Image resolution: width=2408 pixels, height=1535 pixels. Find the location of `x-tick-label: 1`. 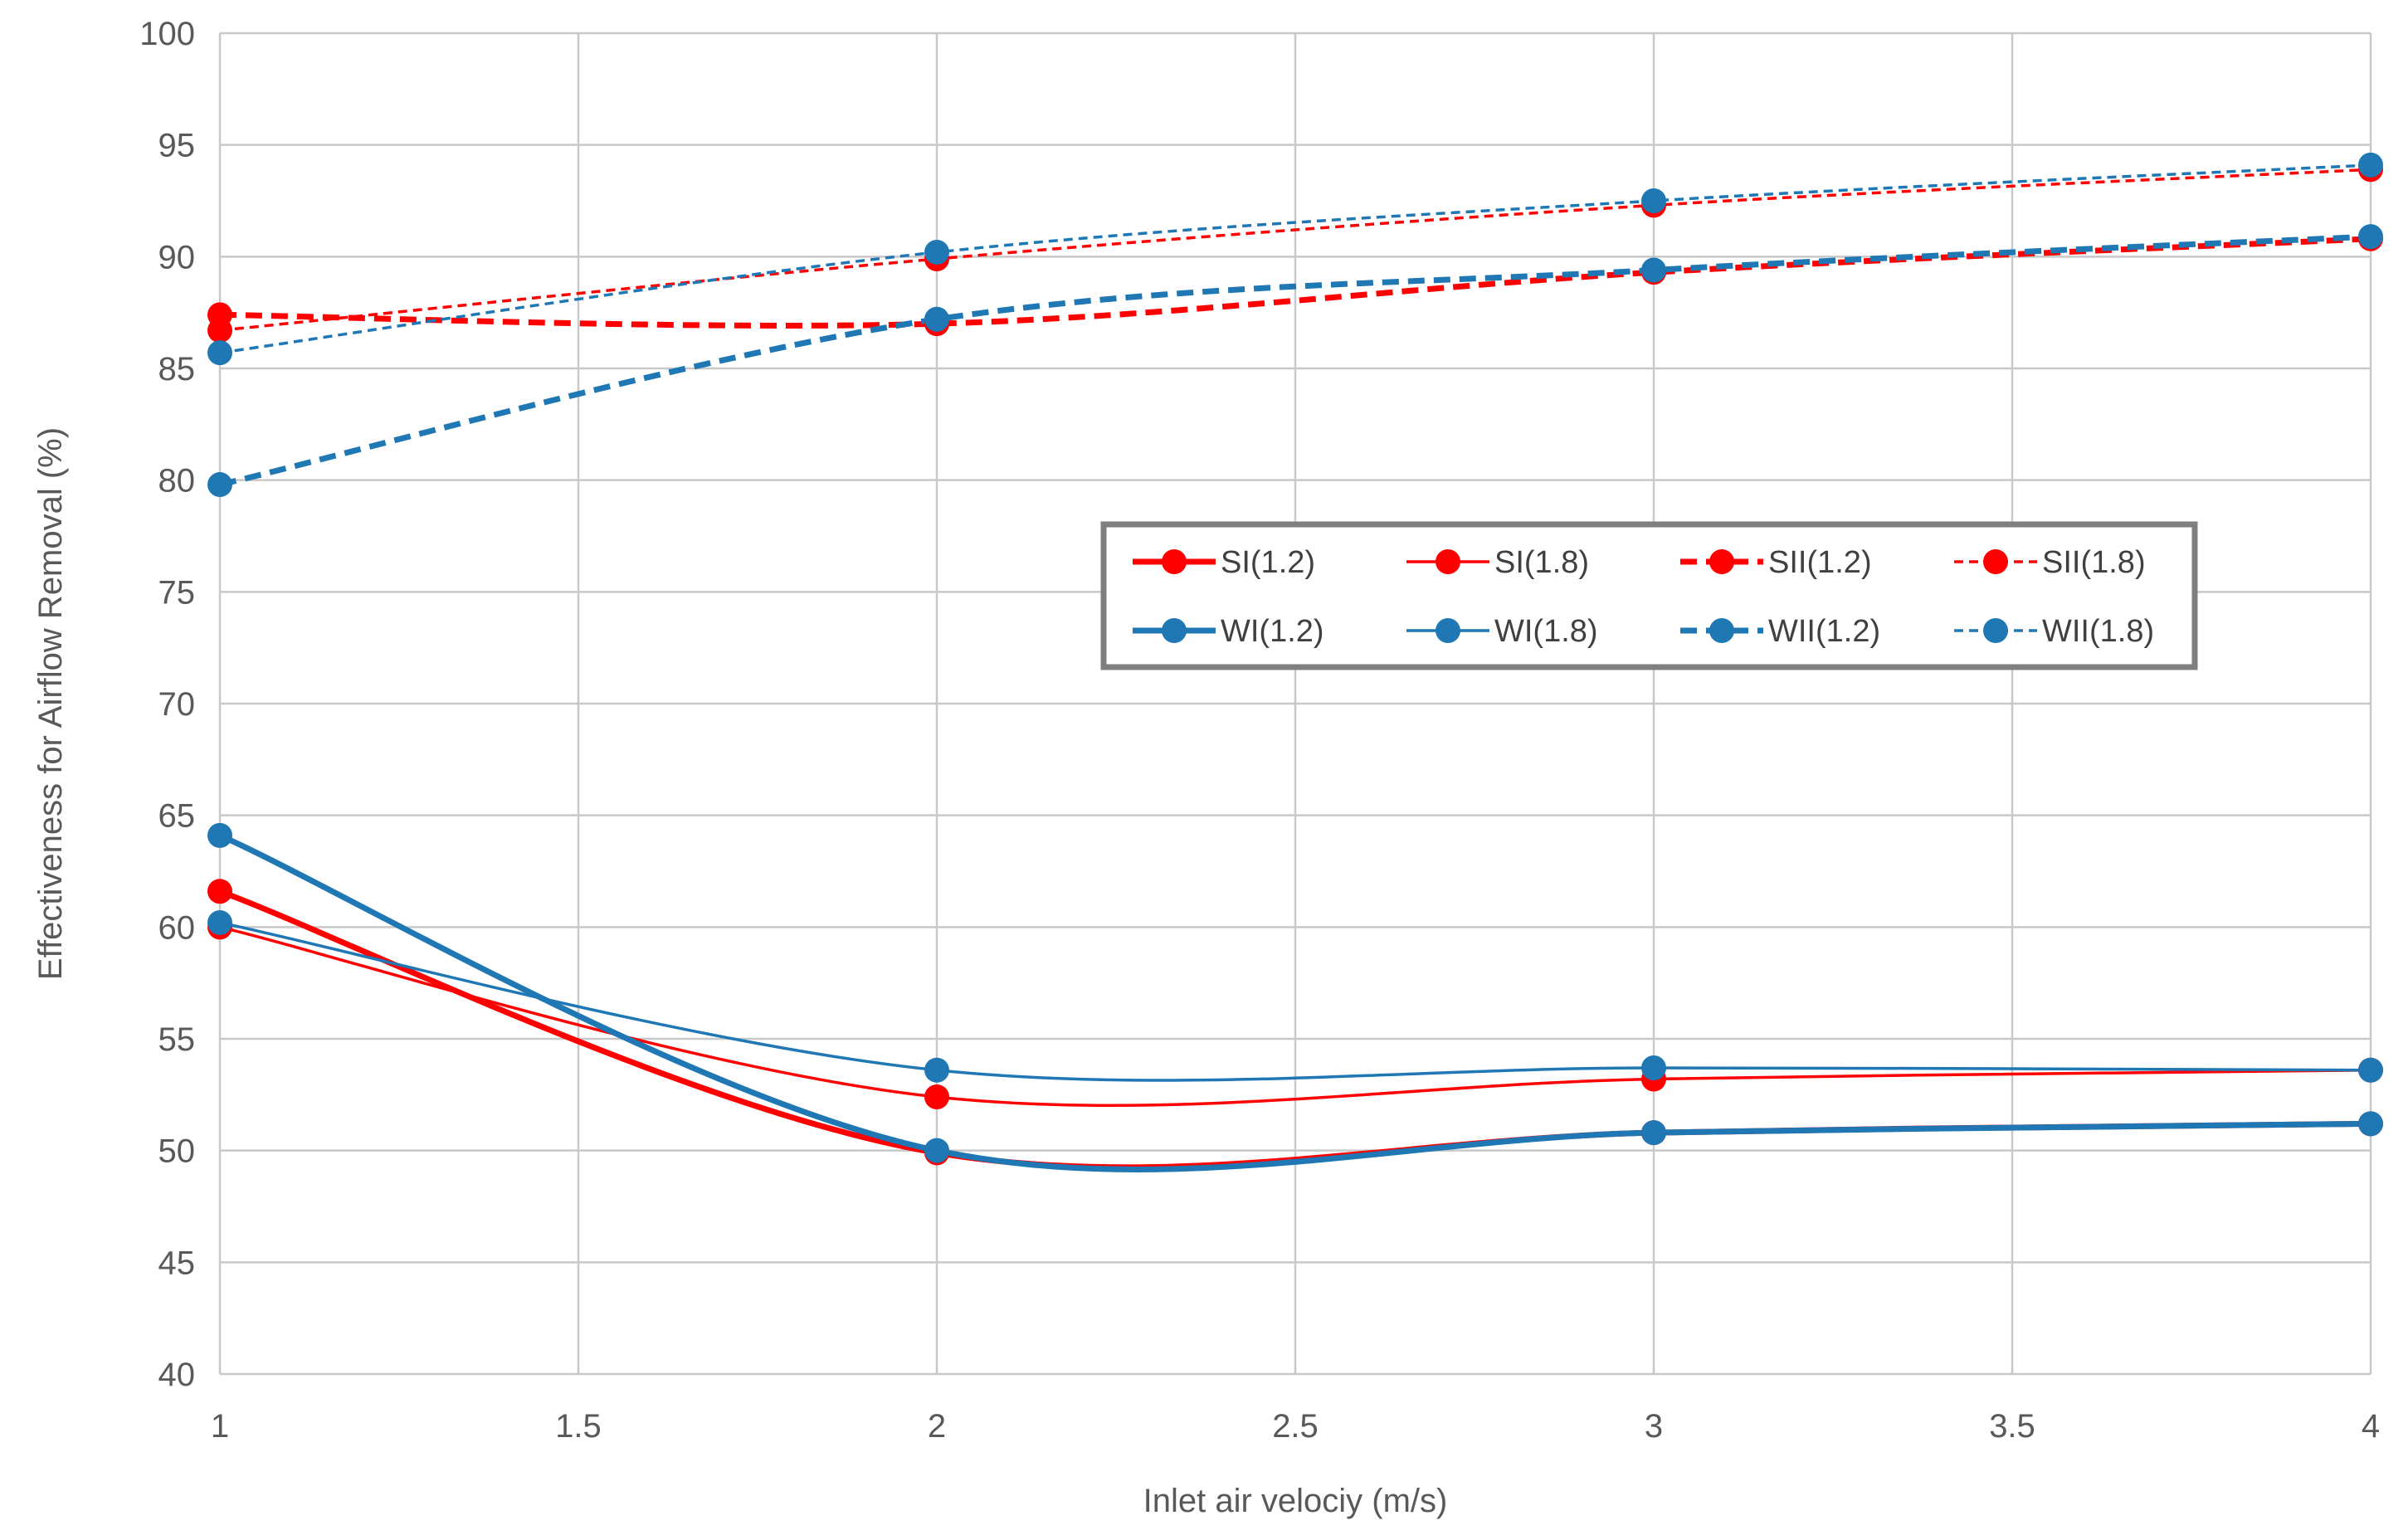

x-tick-label: 1 is located at coordinates (220, 1426).